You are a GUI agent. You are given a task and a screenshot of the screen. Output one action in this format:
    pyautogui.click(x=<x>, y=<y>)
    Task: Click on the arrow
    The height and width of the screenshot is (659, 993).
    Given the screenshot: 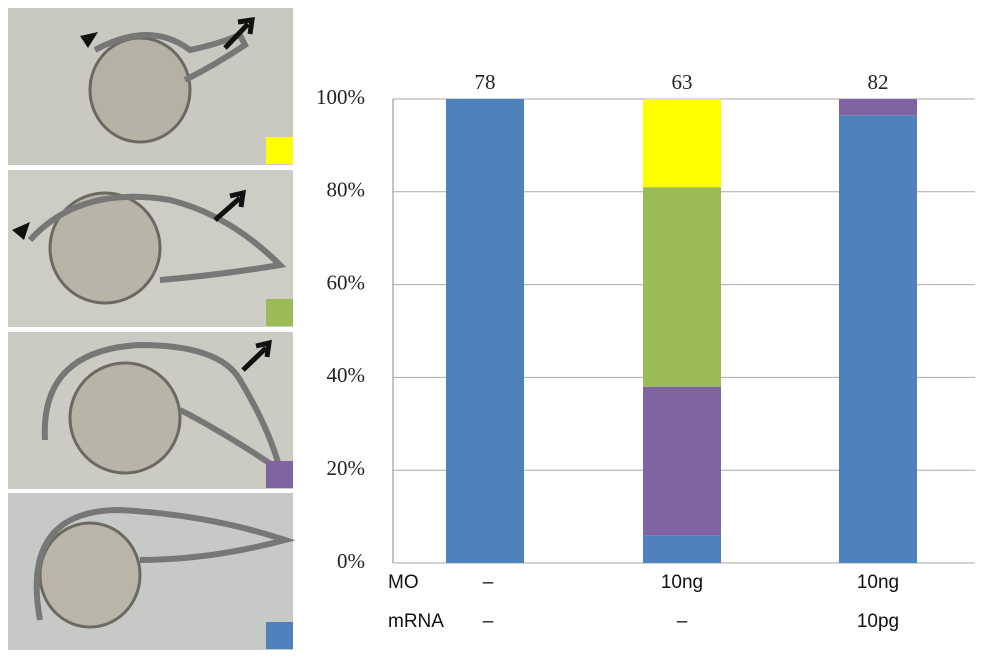 What is the action you would take?
    pyautogui.click(x=242, y=194)
    